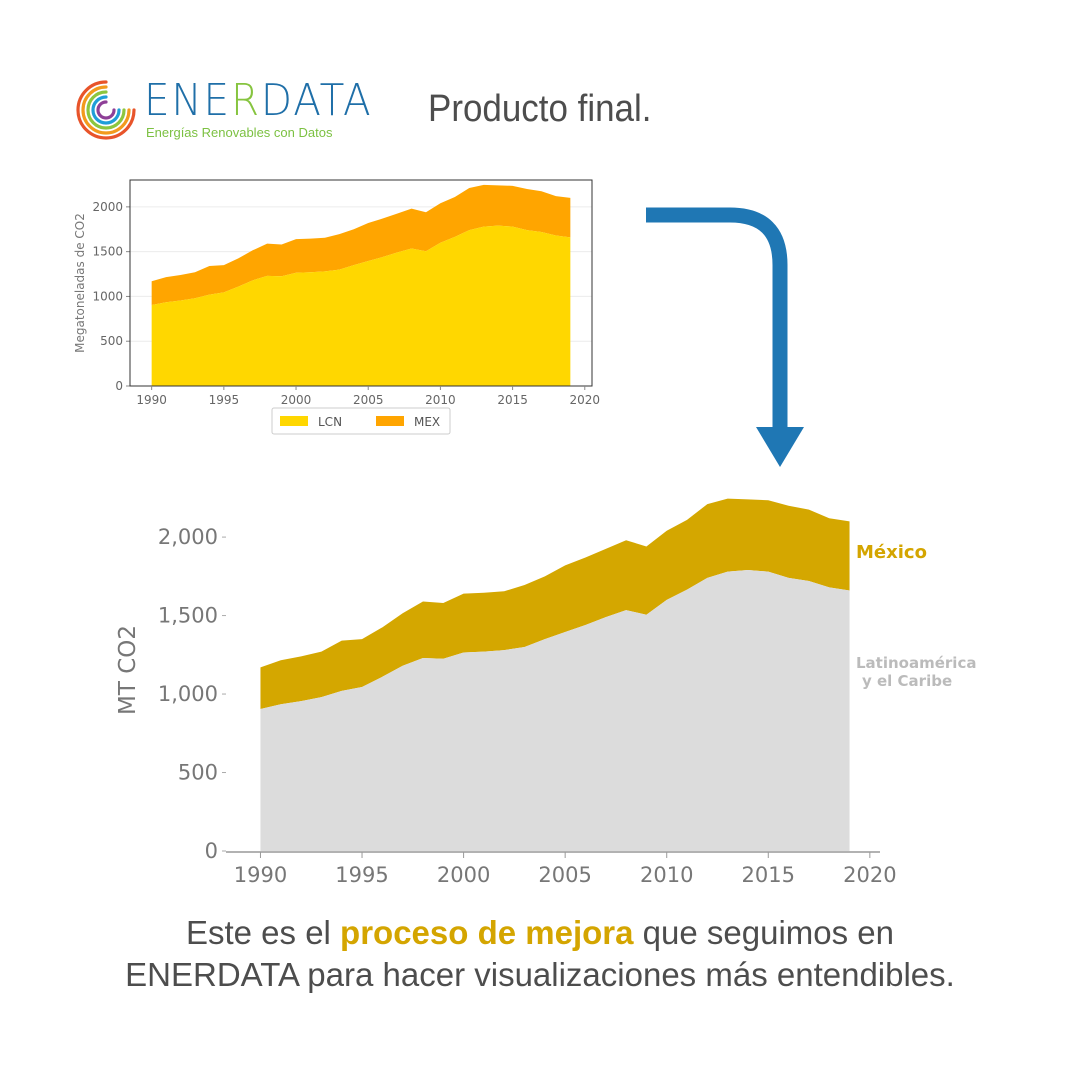 This screenshot has width=1080, height=1080. I want to click on series-label-latam-line1: Latinoamérica, so click(916, 663).